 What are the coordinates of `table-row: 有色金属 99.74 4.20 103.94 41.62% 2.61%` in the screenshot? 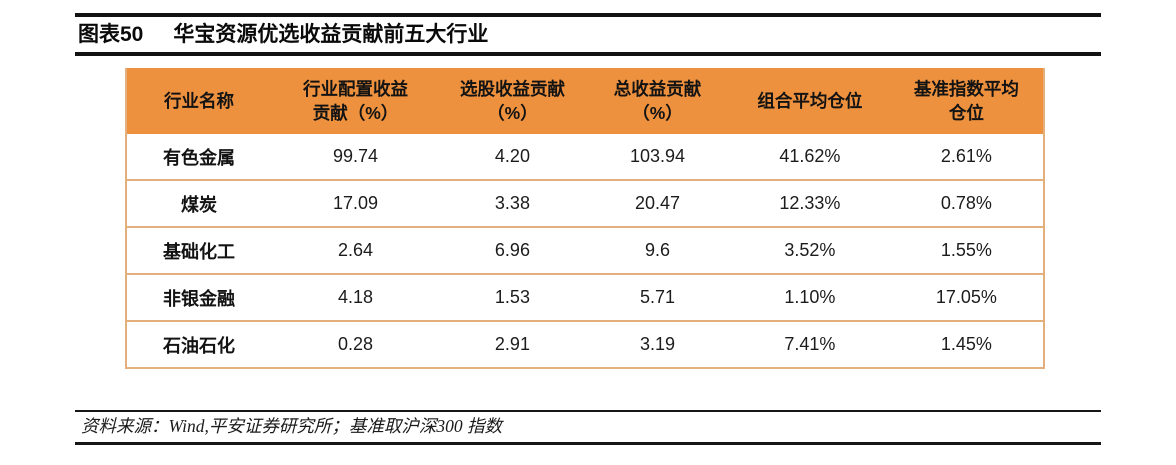 It's located at (585, 157).